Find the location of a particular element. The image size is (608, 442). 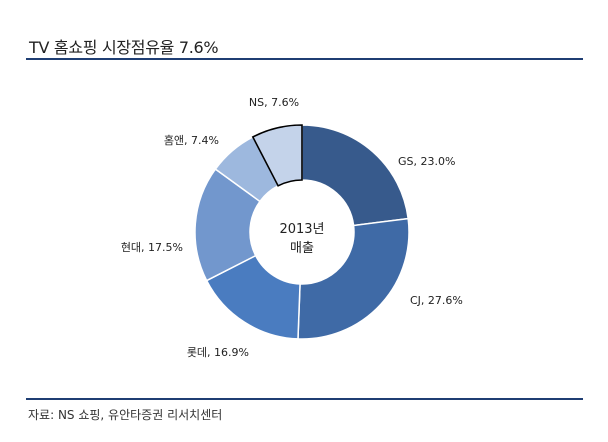

source-note: 자료: NS 쇼핑, 유안타증권 리서치센터 is located at coordinates (125, 415).